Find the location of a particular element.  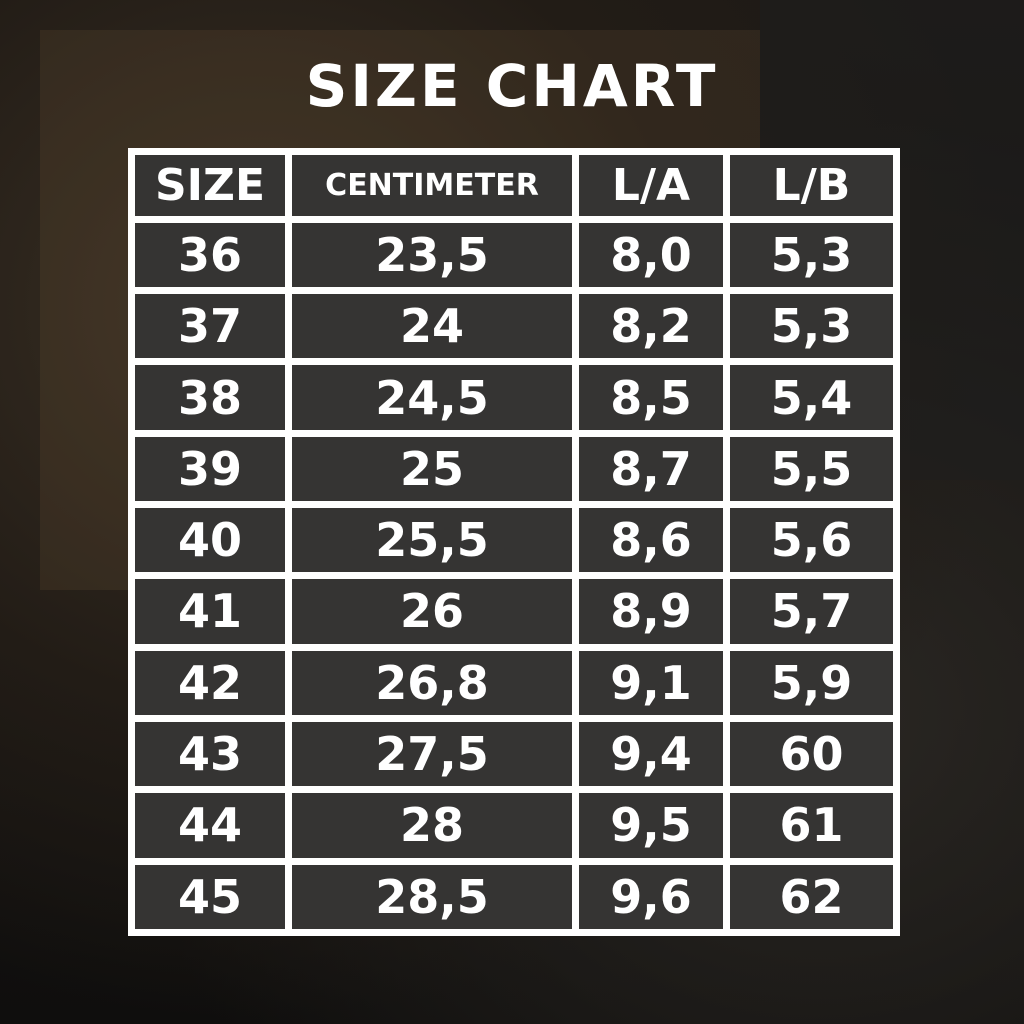

cell-size: 41 is located at coordinates (210, 611).